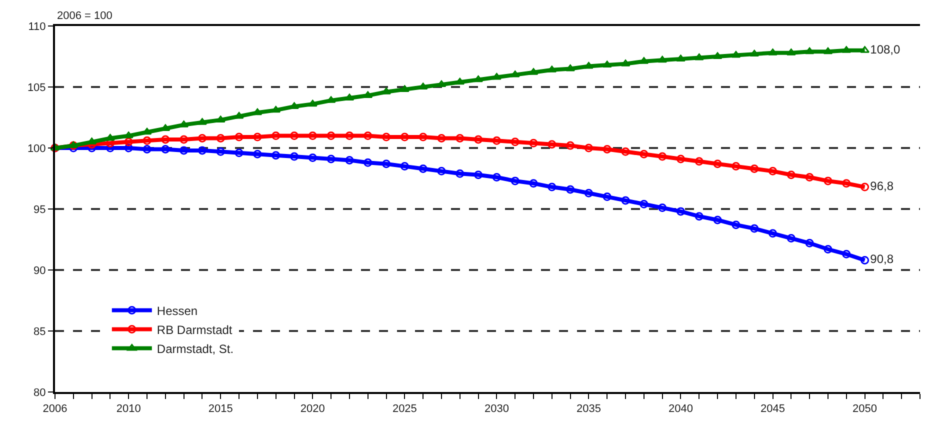 Image resolution: width=930 pixels, height=438 pixels. What do you see at coordinates (40, 332) in the screenshot?
I see `y-tick-label: 85` at bounding box center [40, 332].